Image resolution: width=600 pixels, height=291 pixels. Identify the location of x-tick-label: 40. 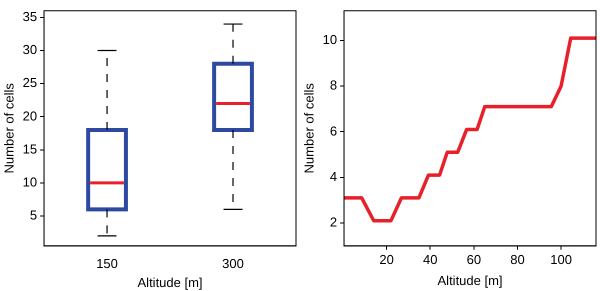
(430, 260).